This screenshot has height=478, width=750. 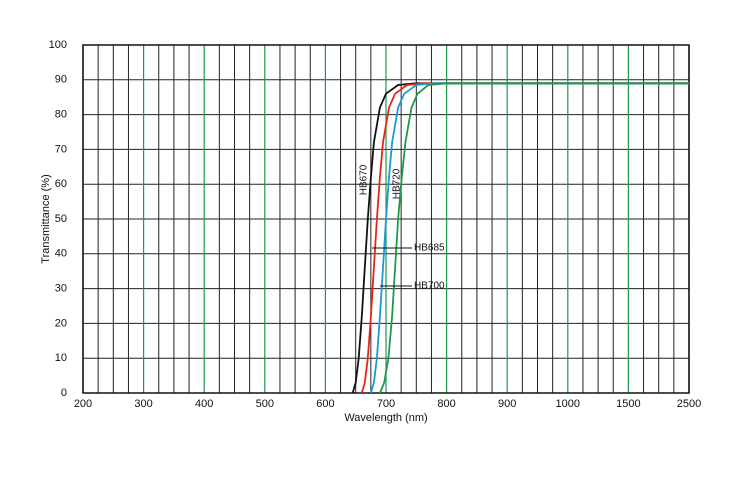 I want to click on y-tick-label: 60, so click(x=61, y=184).